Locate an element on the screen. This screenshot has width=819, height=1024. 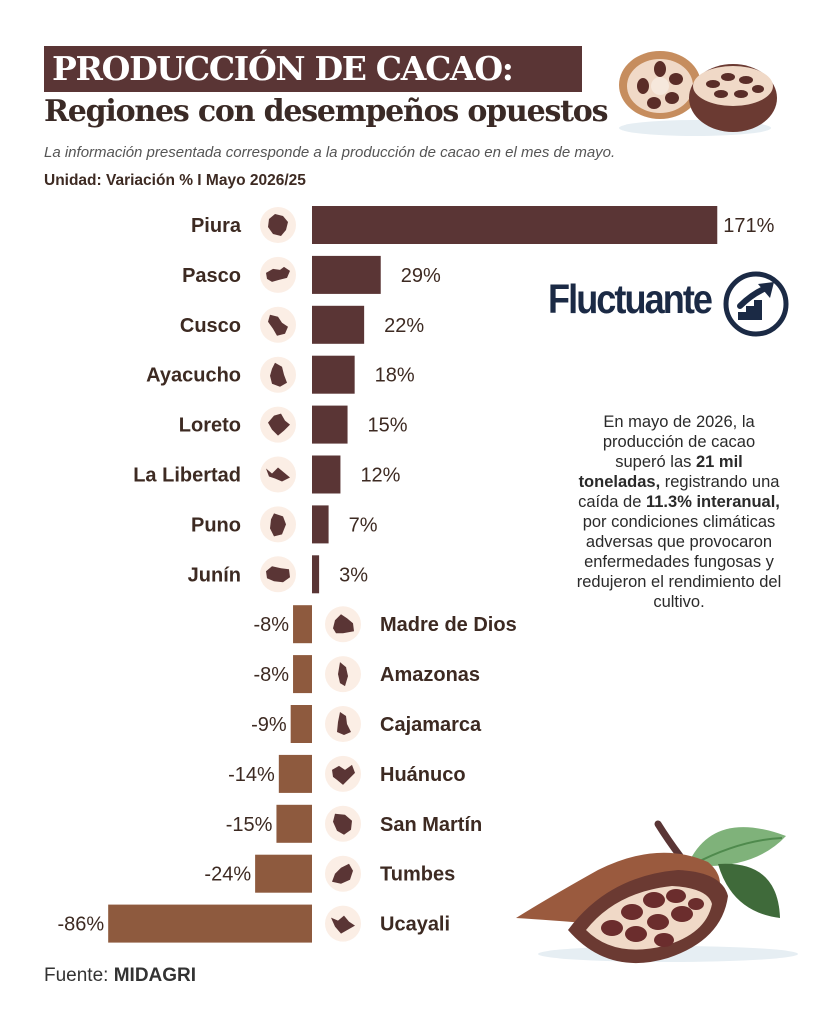
page-title: PRODUCCIÓN DE CACAO: is located at coordinates (283, 68).